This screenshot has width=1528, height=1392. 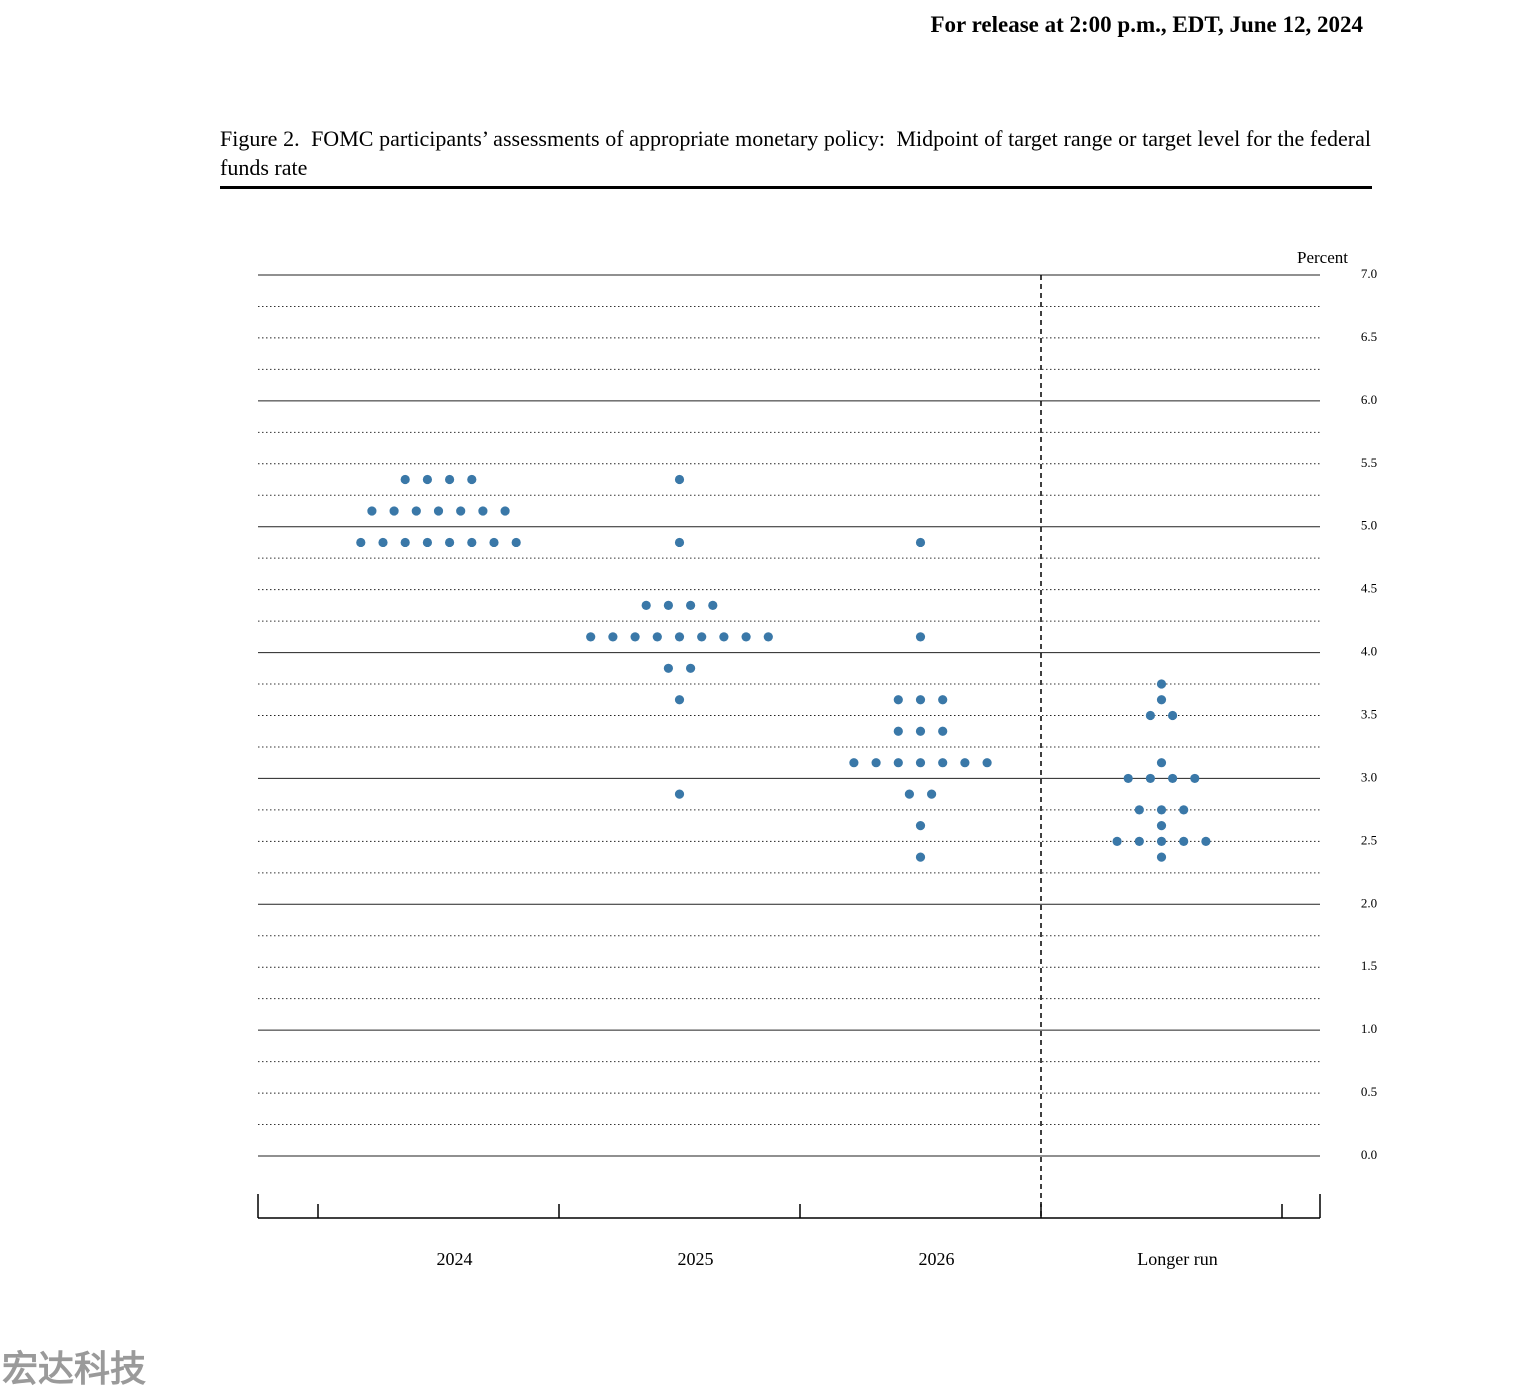 What do you see at coordinates (1369, 1154) in the screenshot?
I see `y-tick-label: 0.0` at bounding box center [1369, 1154].